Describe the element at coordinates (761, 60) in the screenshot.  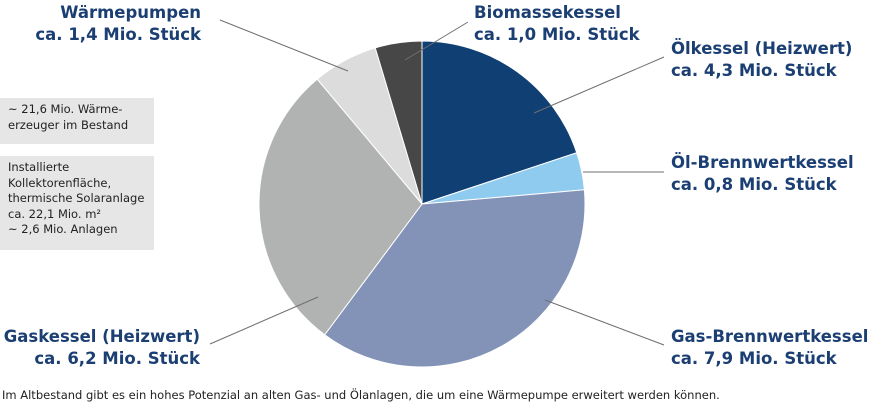
I see `label-oelkessel: Ölkessel (Heizwert) ca. 4,3 Mio. Stück` at that location.